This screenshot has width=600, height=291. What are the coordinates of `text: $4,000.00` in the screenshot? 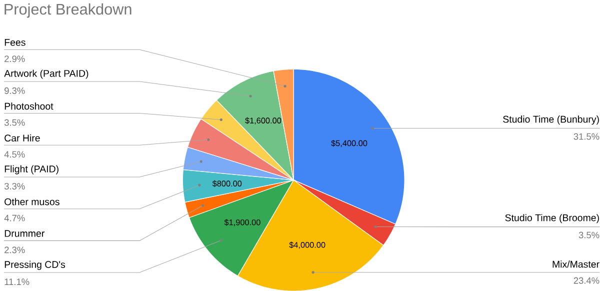 It's located at (307, 245).